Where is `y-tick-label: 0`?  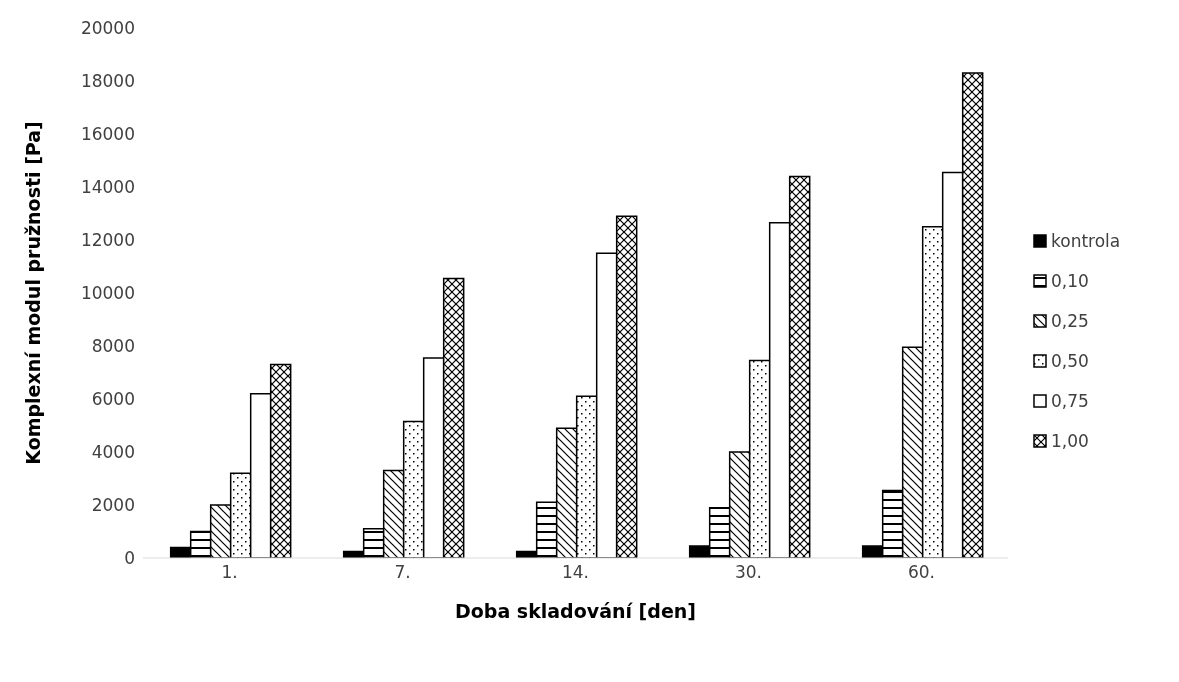 y-tick-label: 0 is located at coordinates (129, 558).